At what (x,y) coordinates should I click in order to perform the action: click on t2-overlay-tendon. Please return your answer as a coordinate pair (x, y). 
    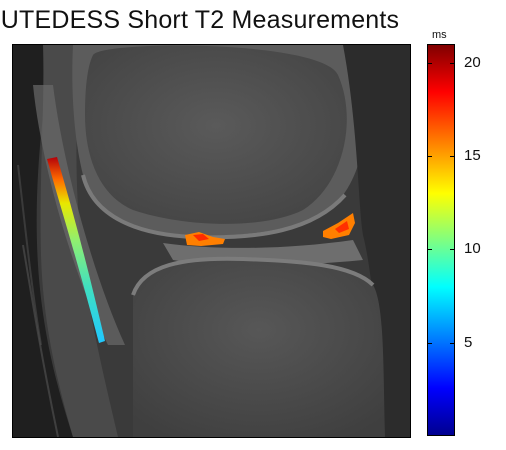
    Looking at the image, I should click on (76, 250).